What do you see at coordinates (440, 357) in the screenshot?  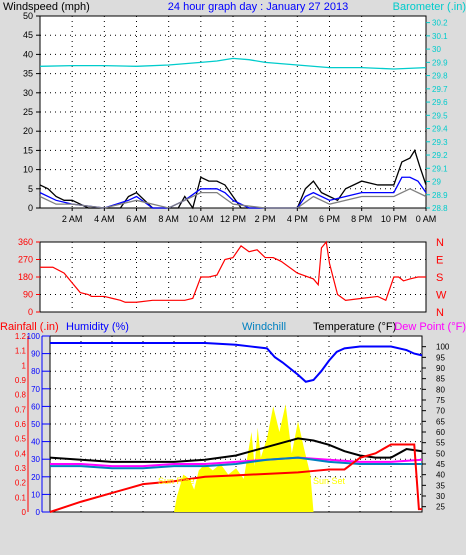 I see `temperature-tick-label: 95` at bounding box center [440, 357].